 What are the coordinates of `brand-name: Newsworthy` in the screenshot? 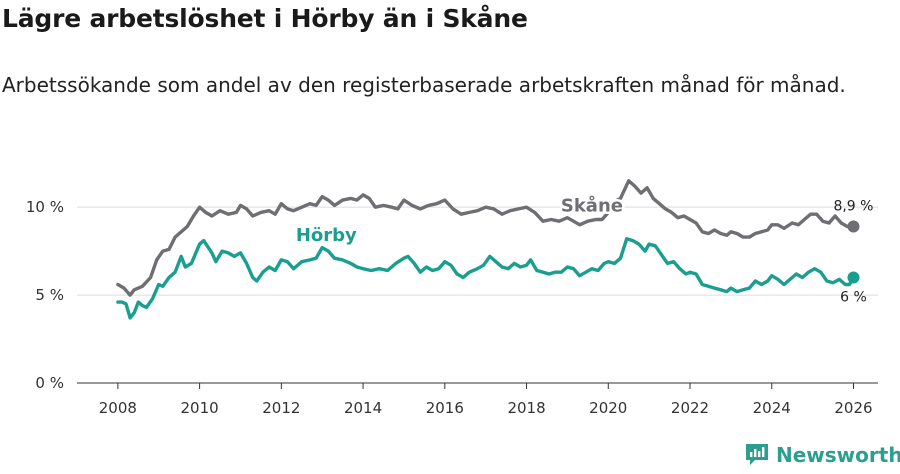 It's located at (838, 455).